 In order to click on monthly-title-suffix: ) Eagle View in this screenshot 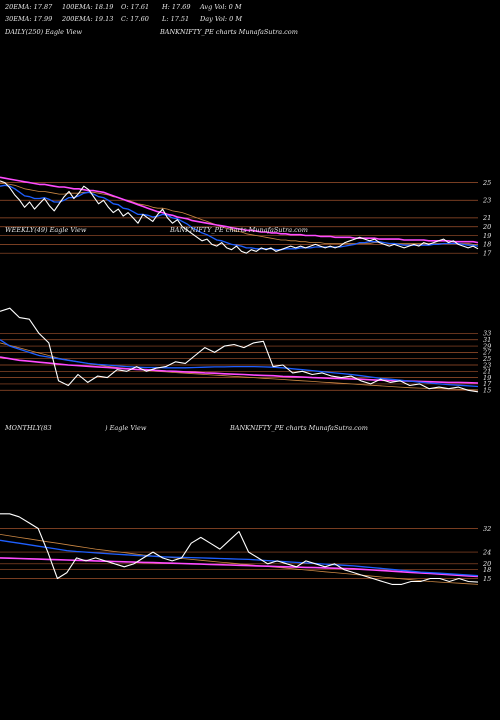, I will do `click(125, 428)`.